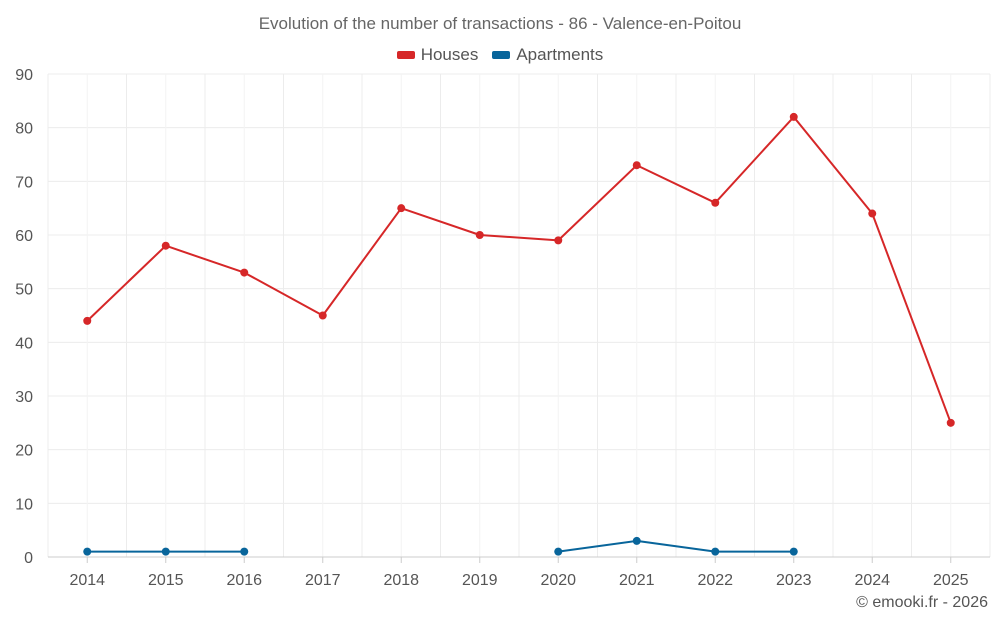  What do you see at coordinates (449, 54) in the screenshot?
I see `legend-label-houses: Houses` at bounding box center [449, 54].